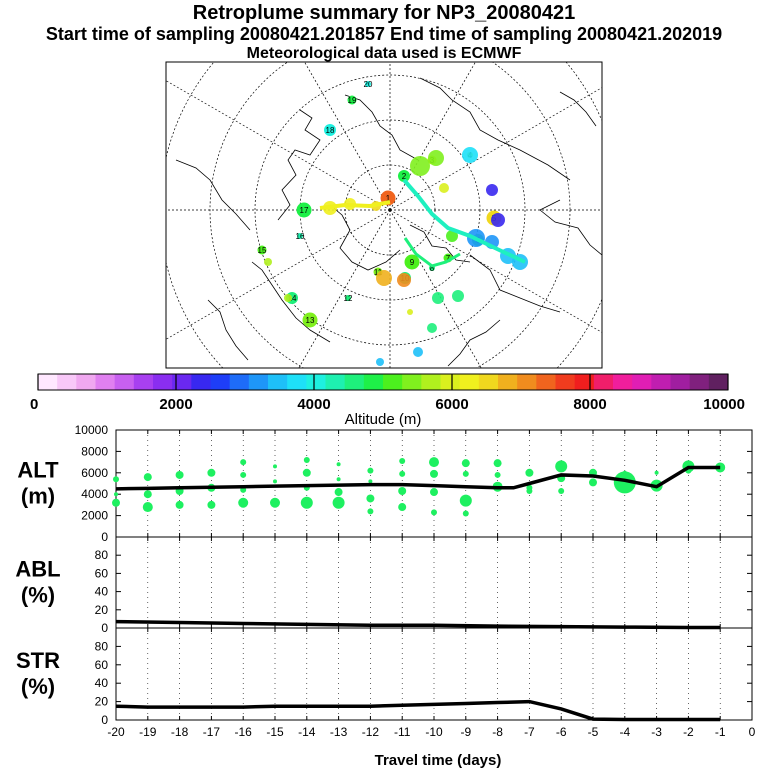 The image size is (768, 768). I want to click on y-tick-label: 80, so click(102, 646).